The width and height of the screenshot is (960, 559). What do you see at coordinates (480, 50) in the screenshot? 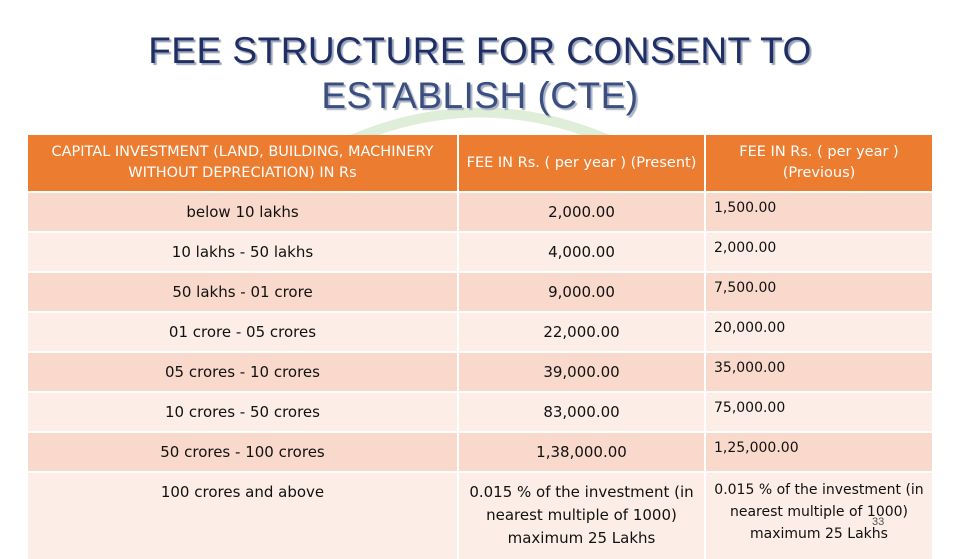
I see `title-line-1: FEE STRUCTURE FOR CONSENT TO` at bounding box center [480, 50].